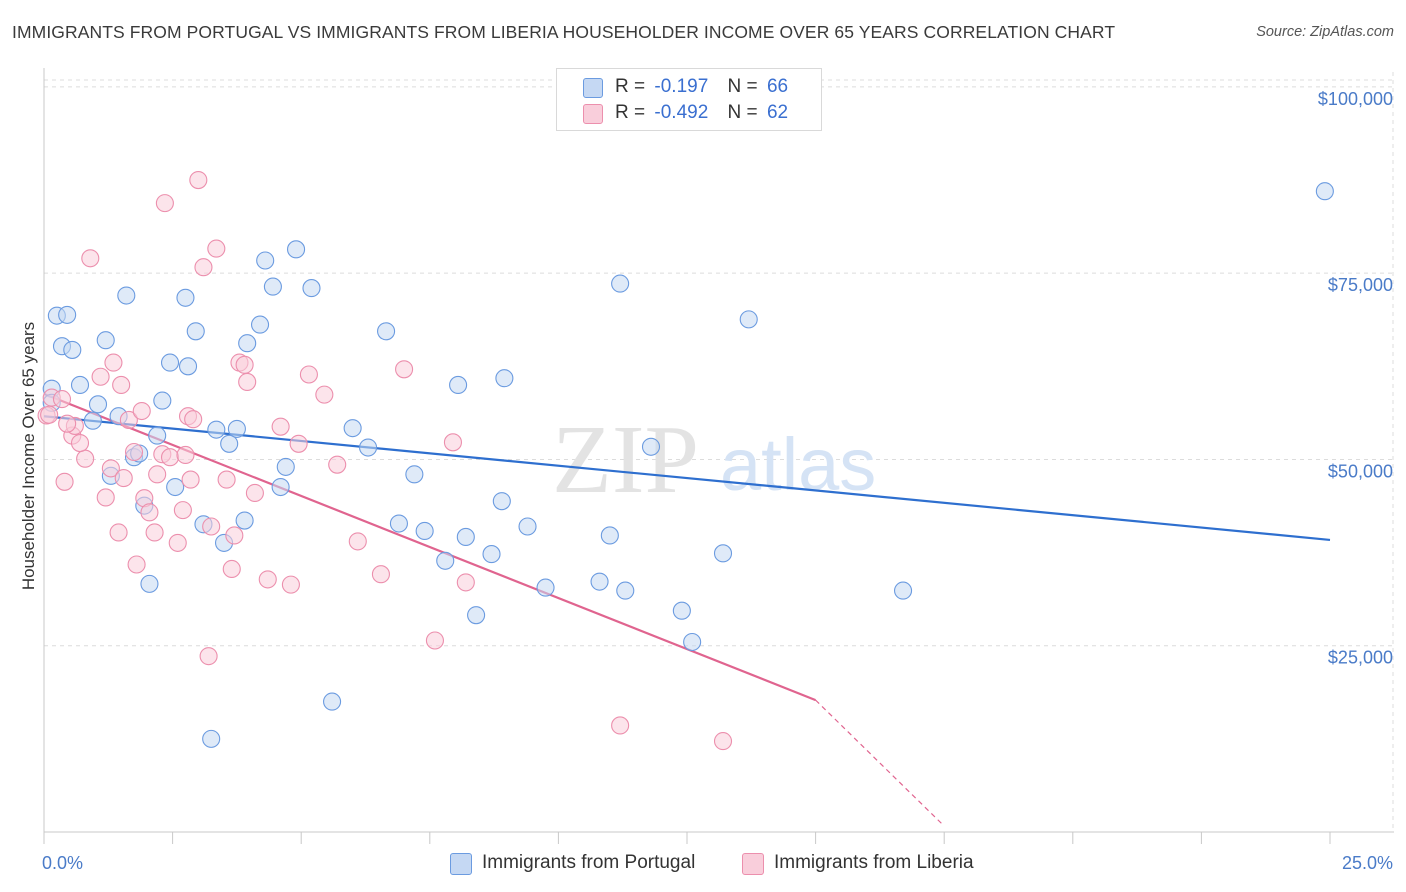  I want to click on watermark-zip: ZIP, so click(625, 460).